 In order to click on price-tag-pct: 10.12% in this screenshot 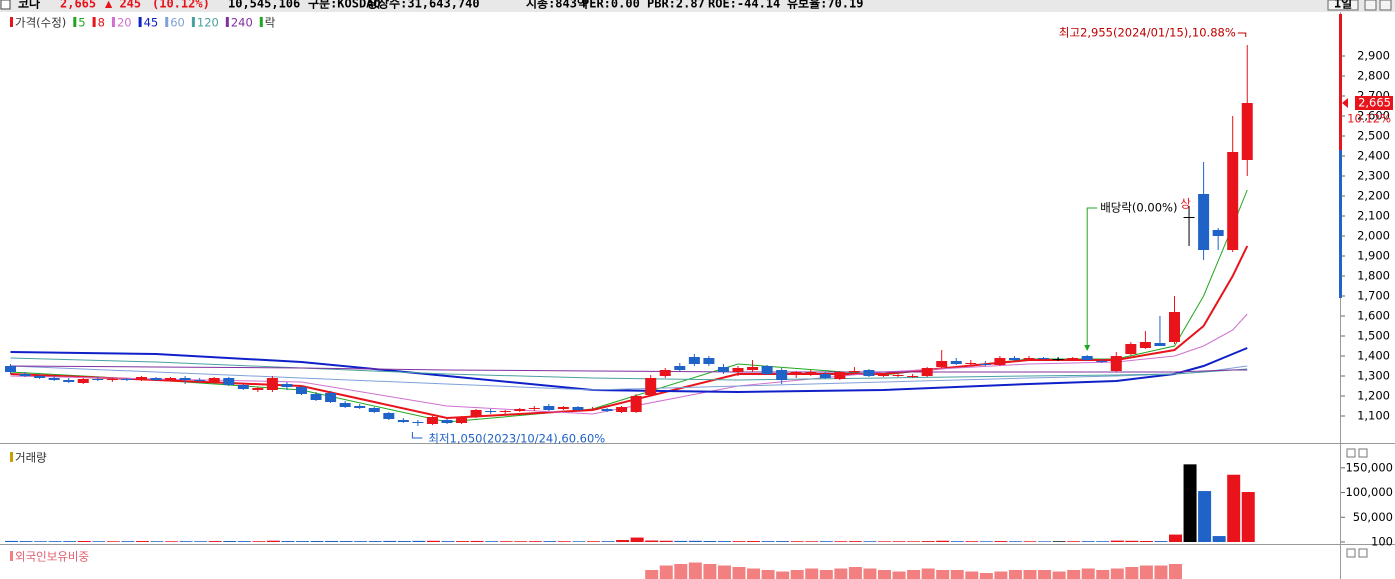, I will do `click(1369, 119)`.